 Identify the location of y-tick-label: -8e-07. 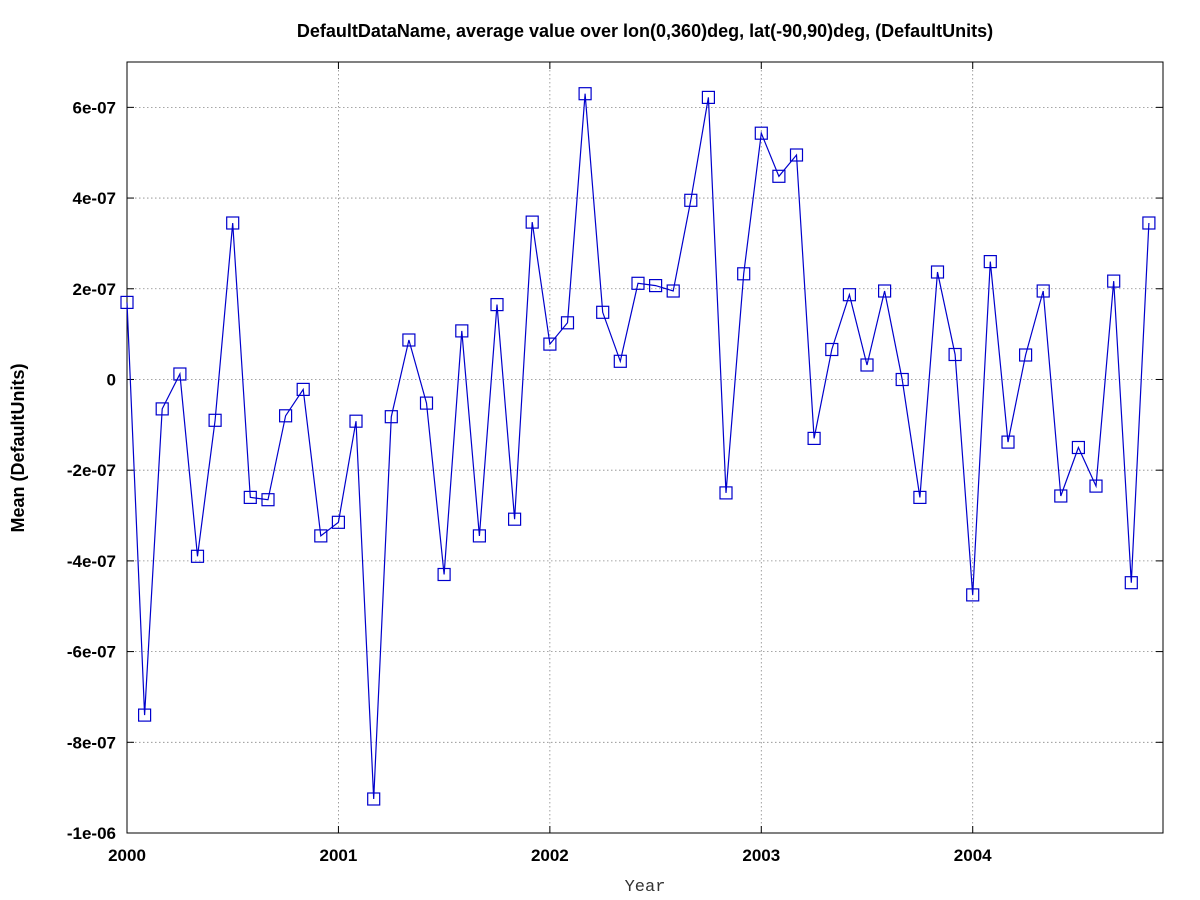
(91, 742).